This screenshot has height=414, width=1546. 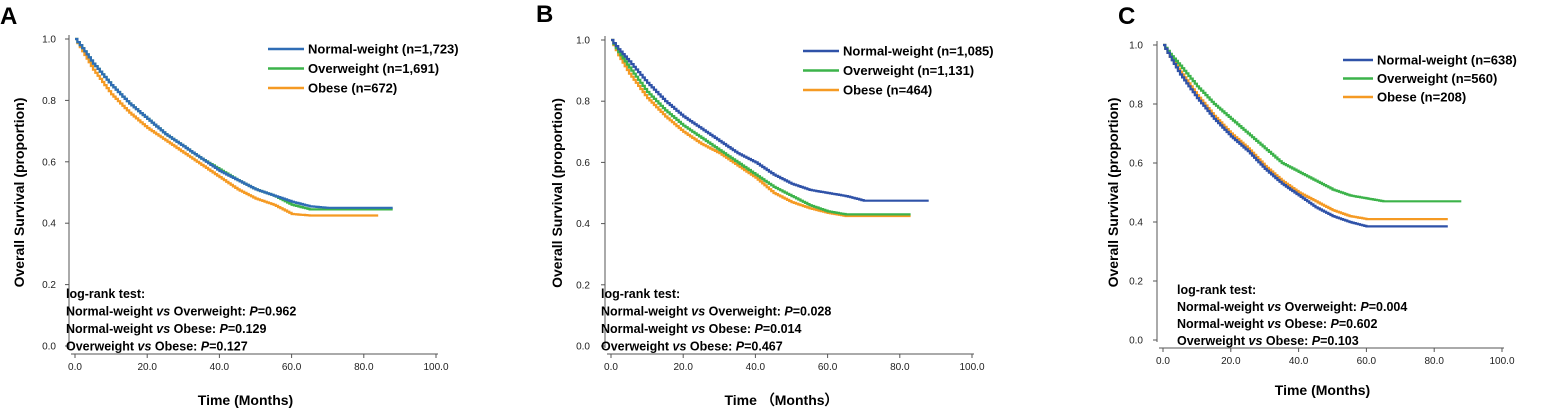 I want to click on legend-label: Overweight (n=560), so click(x=1437, y=78).